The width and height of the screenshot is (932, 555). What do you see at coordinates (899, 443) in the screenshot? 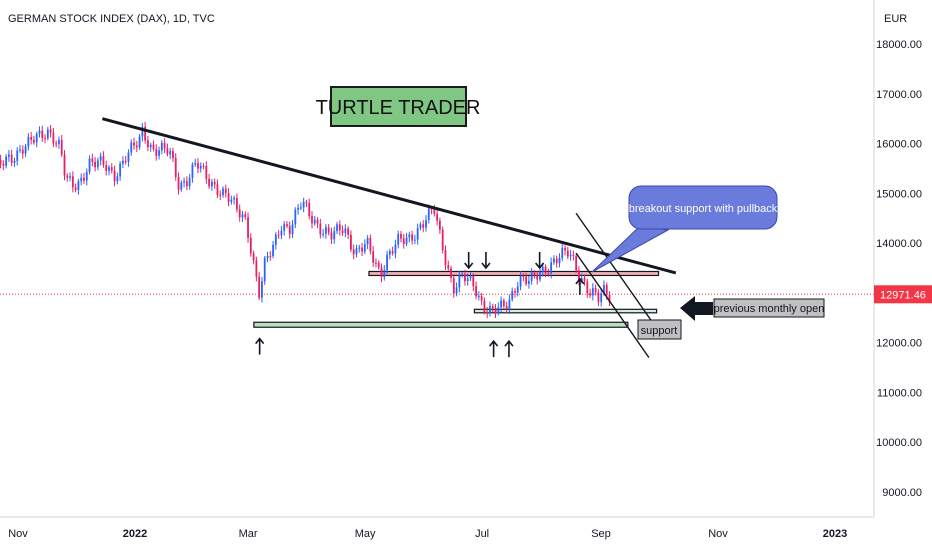
I see `y-tick-label: 10000.00` at bounding box center [899, 443].